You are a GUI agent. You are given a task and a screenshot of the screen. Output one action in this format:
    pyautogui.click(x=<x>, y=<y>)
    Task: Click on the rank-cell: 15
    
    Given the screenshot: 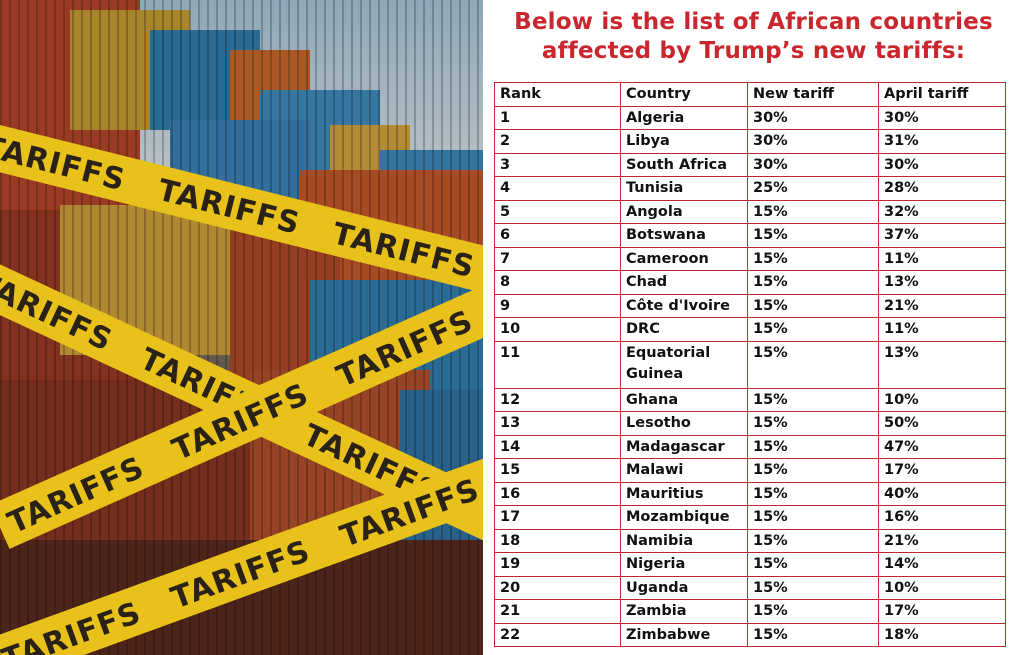 What is the action you would take?
    pyautogui.click(x=557, y=470)
    